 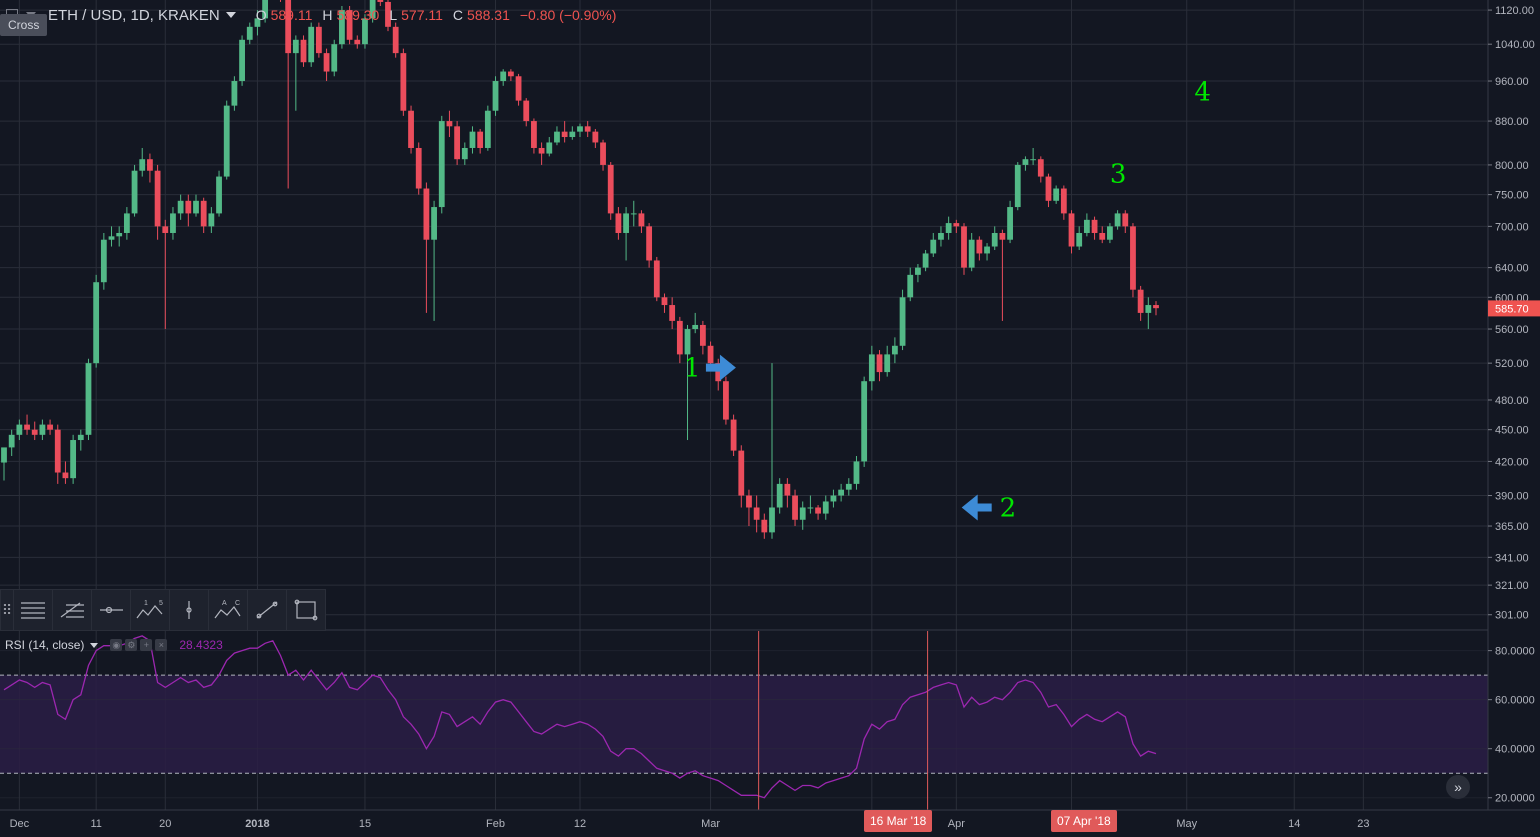 I want to click on time-tick-label: Dec, so click(x=20, y=824).